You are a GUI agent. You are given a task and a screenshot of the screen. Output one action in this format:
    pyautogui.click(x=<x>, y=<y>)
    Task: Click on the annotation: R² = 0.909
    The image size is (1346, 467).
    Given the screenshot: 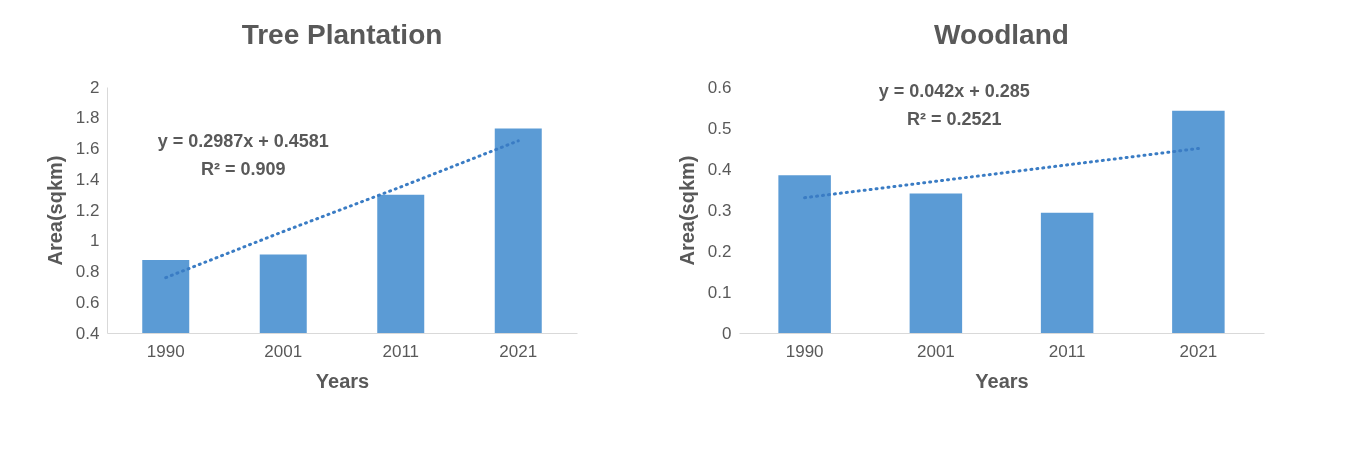 What is the action you would take?
    pyautogui.click(x=243, y=169)
    